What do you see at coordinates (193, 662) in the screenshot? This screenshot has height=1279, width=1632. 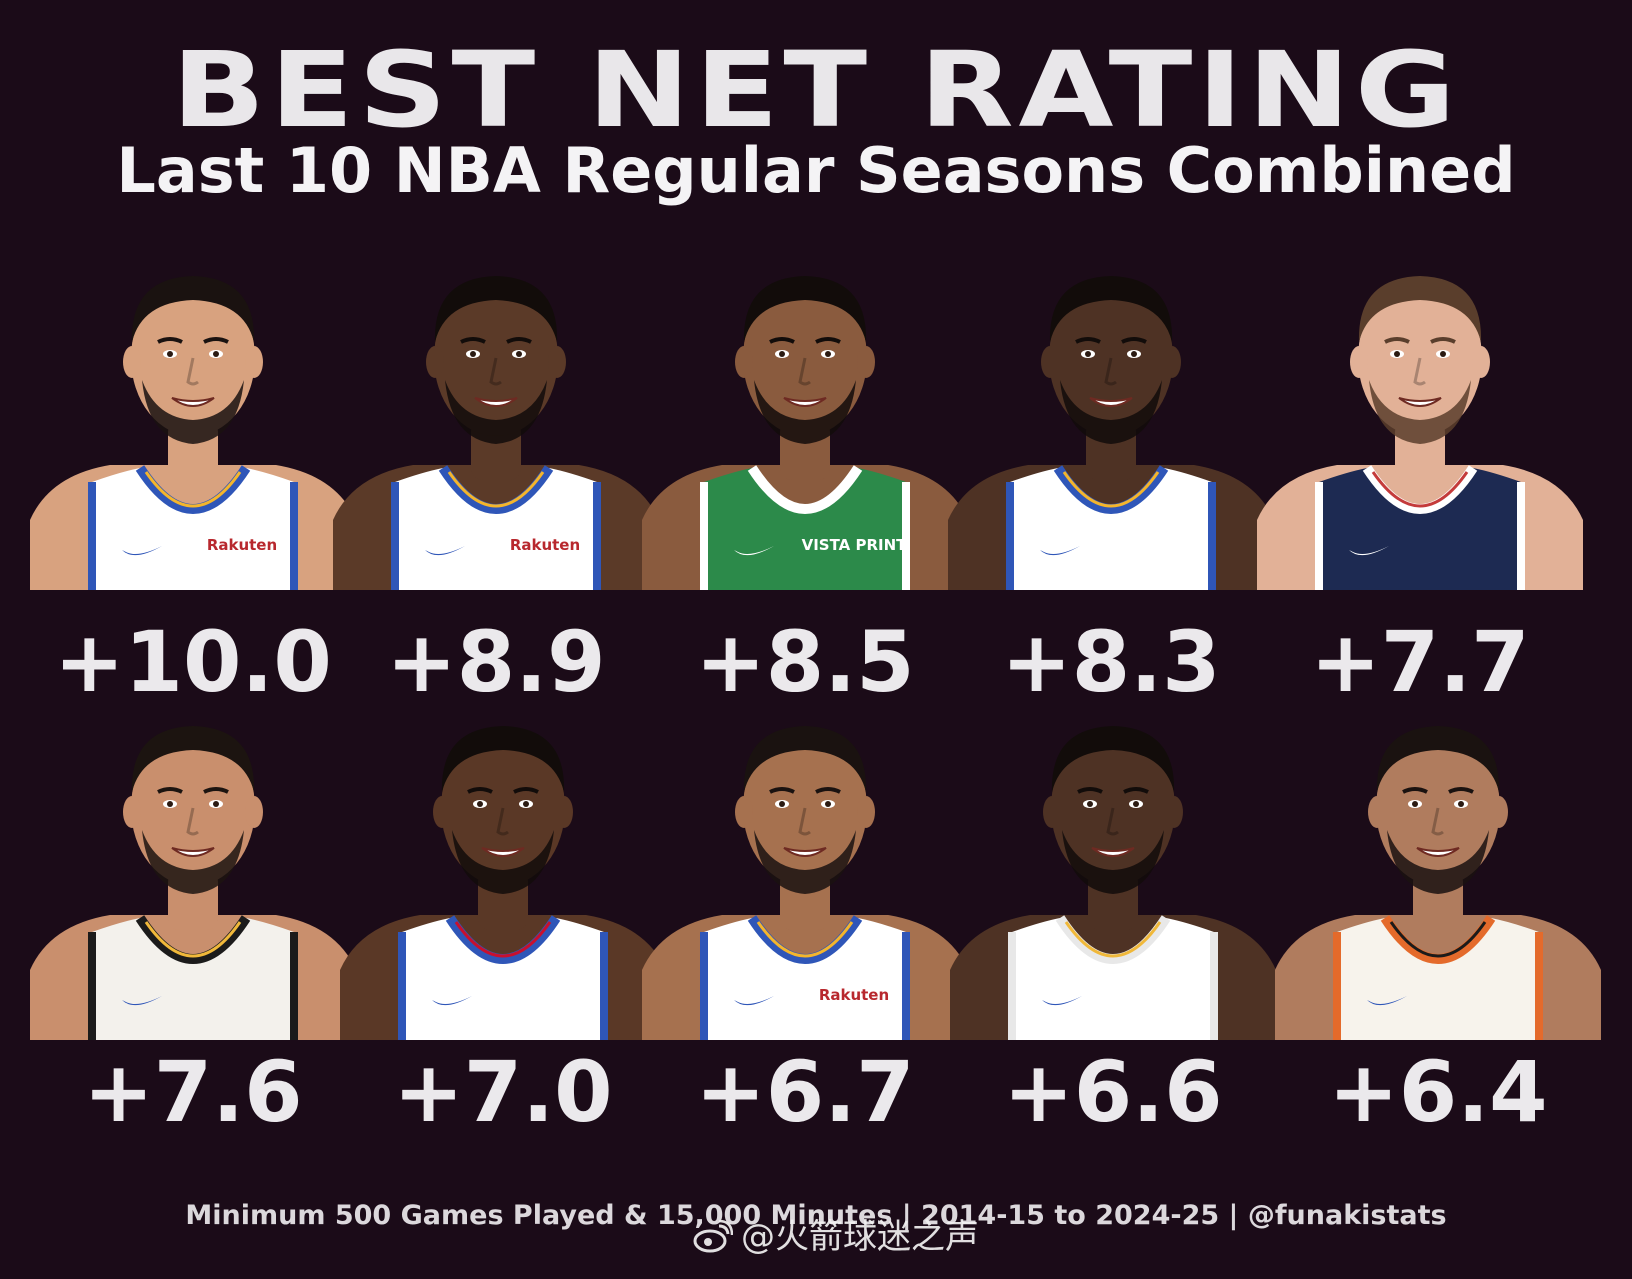 I see `net-rating-value: +10.0` at bounding box center [193, 662].